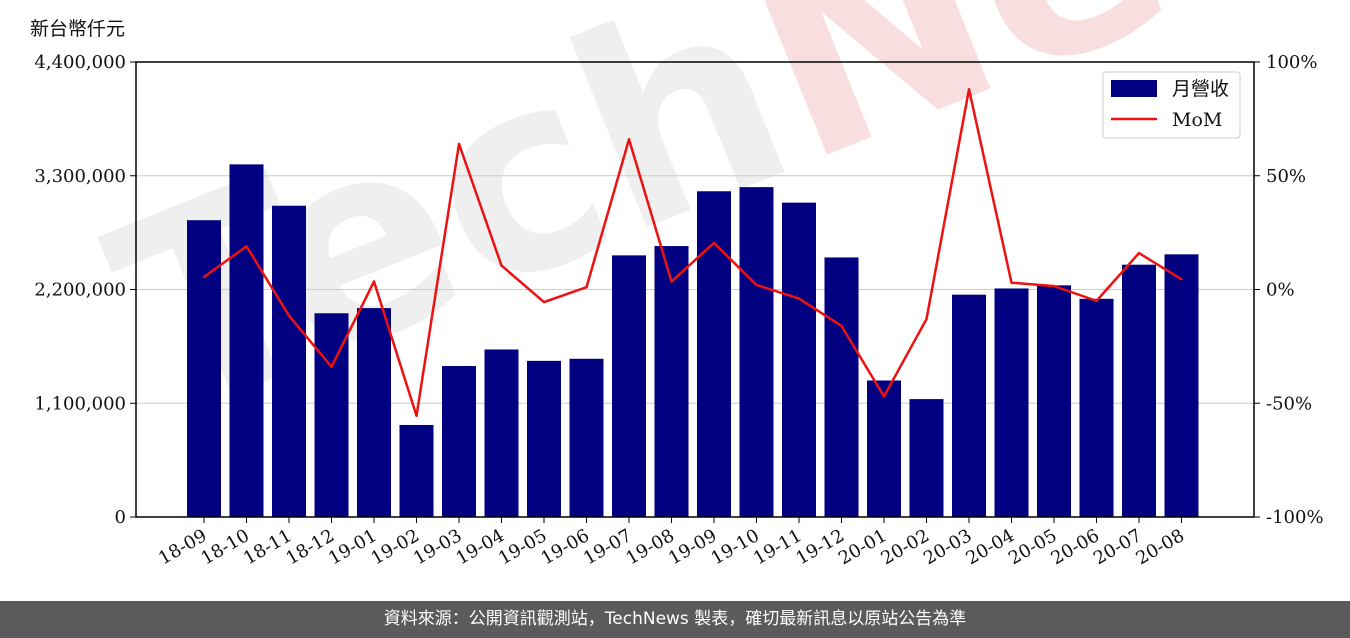  I want to click on x-tick-label: 19-09, so click(692, 547).